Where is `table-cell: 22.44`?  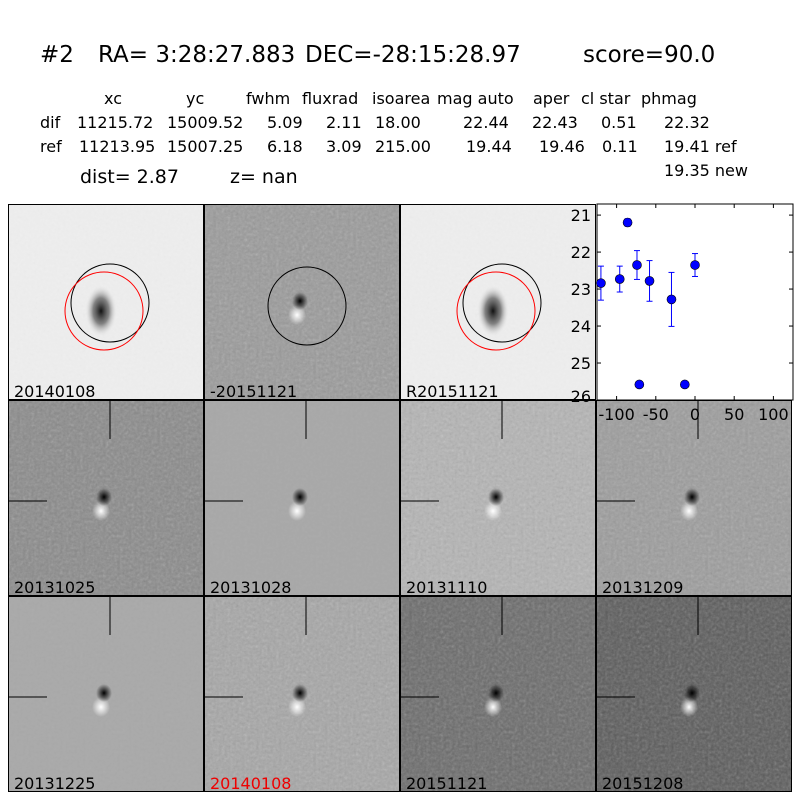
table-cell: 22.44 is located at coordinates (486, 122).